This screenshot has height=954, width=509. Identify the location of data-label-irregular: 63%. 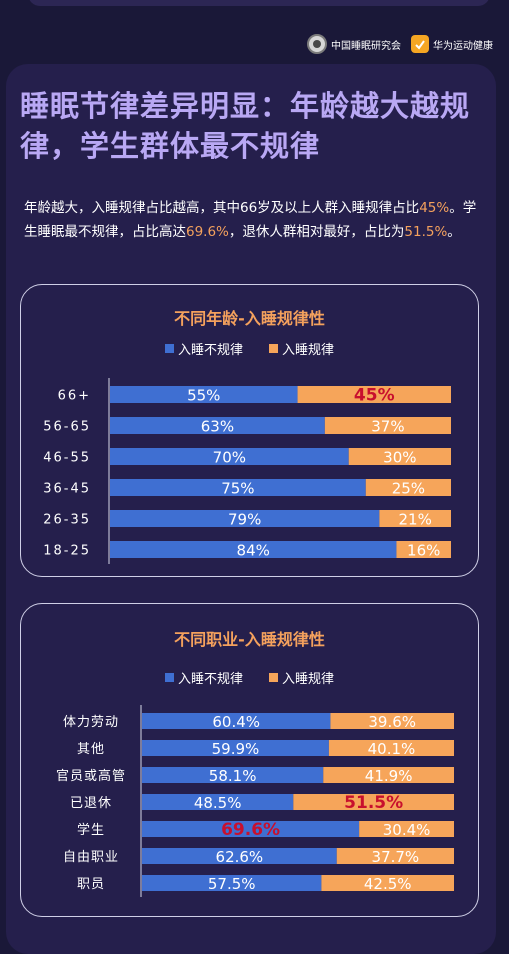
(217, 427).